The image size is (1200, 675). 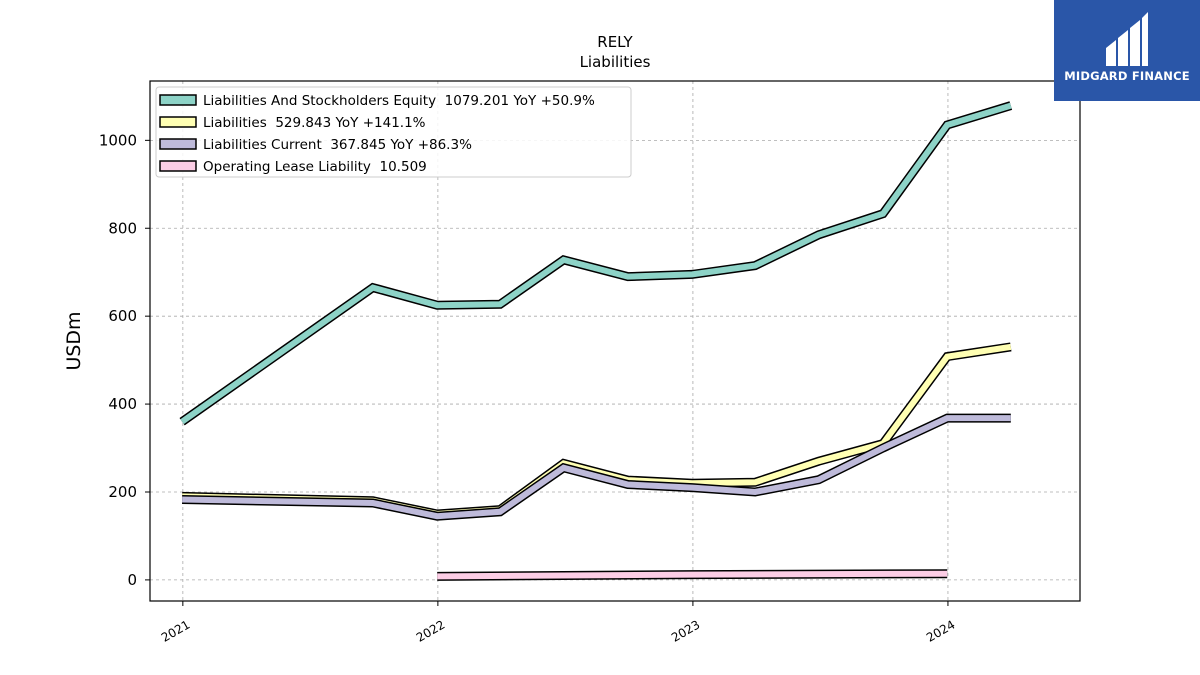 What do you see at coordinates (74, 340) in the screenshot?
I see `y-axis-label: USDm` at bounding box center [74, 340].